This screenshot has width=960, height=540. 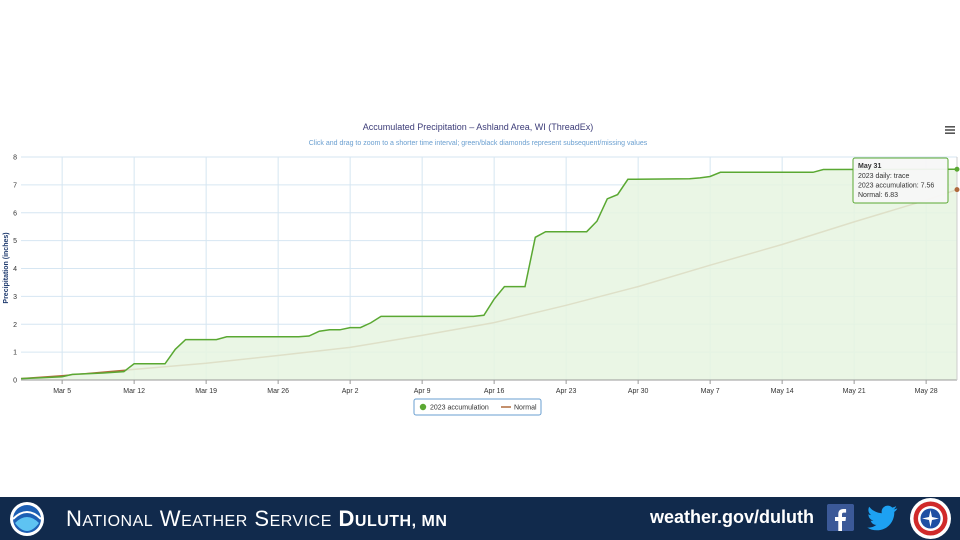 I want to click on legend-box, so click(x=477, y=407).